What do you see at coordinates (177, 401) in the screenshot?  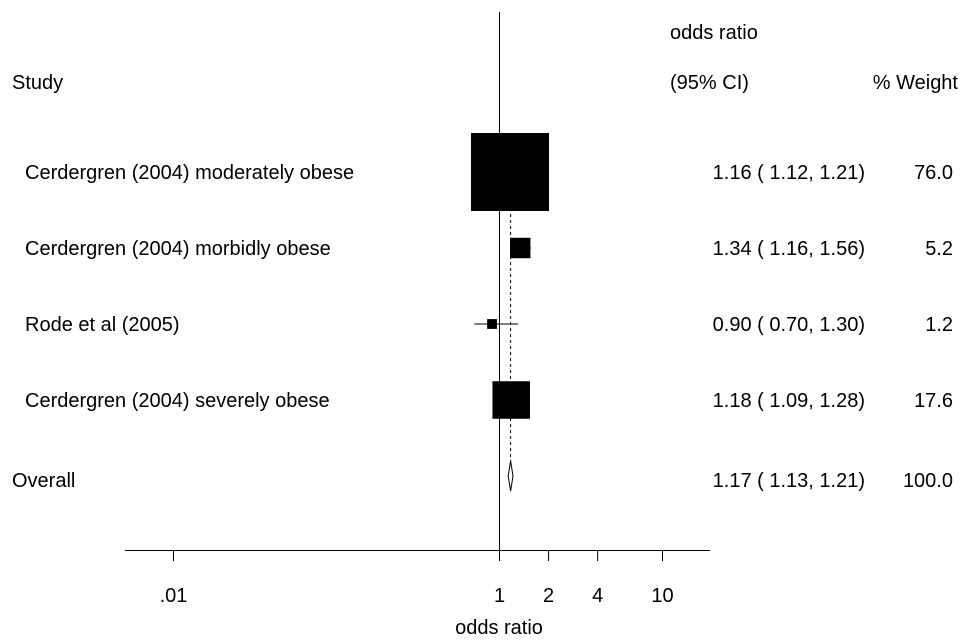 I see `study-name: Cerdergren (2004) severely obese` at bounding box center [177, 401].